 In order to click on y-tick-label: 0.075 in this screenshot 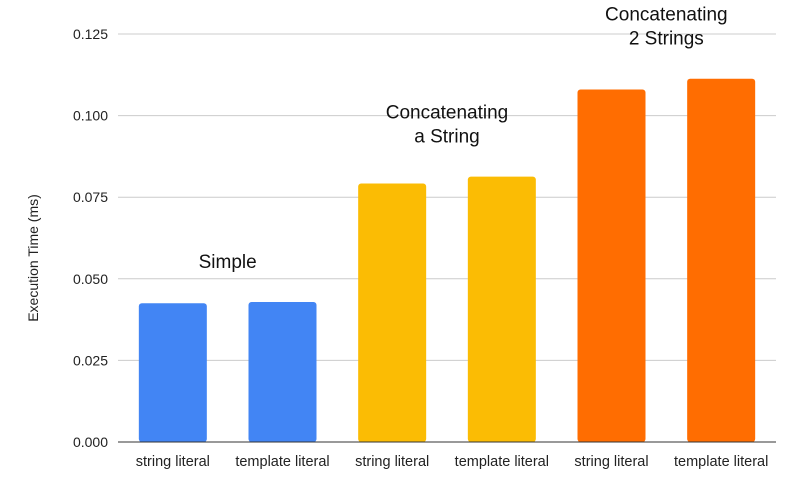, I will do `click(90, 197)`.